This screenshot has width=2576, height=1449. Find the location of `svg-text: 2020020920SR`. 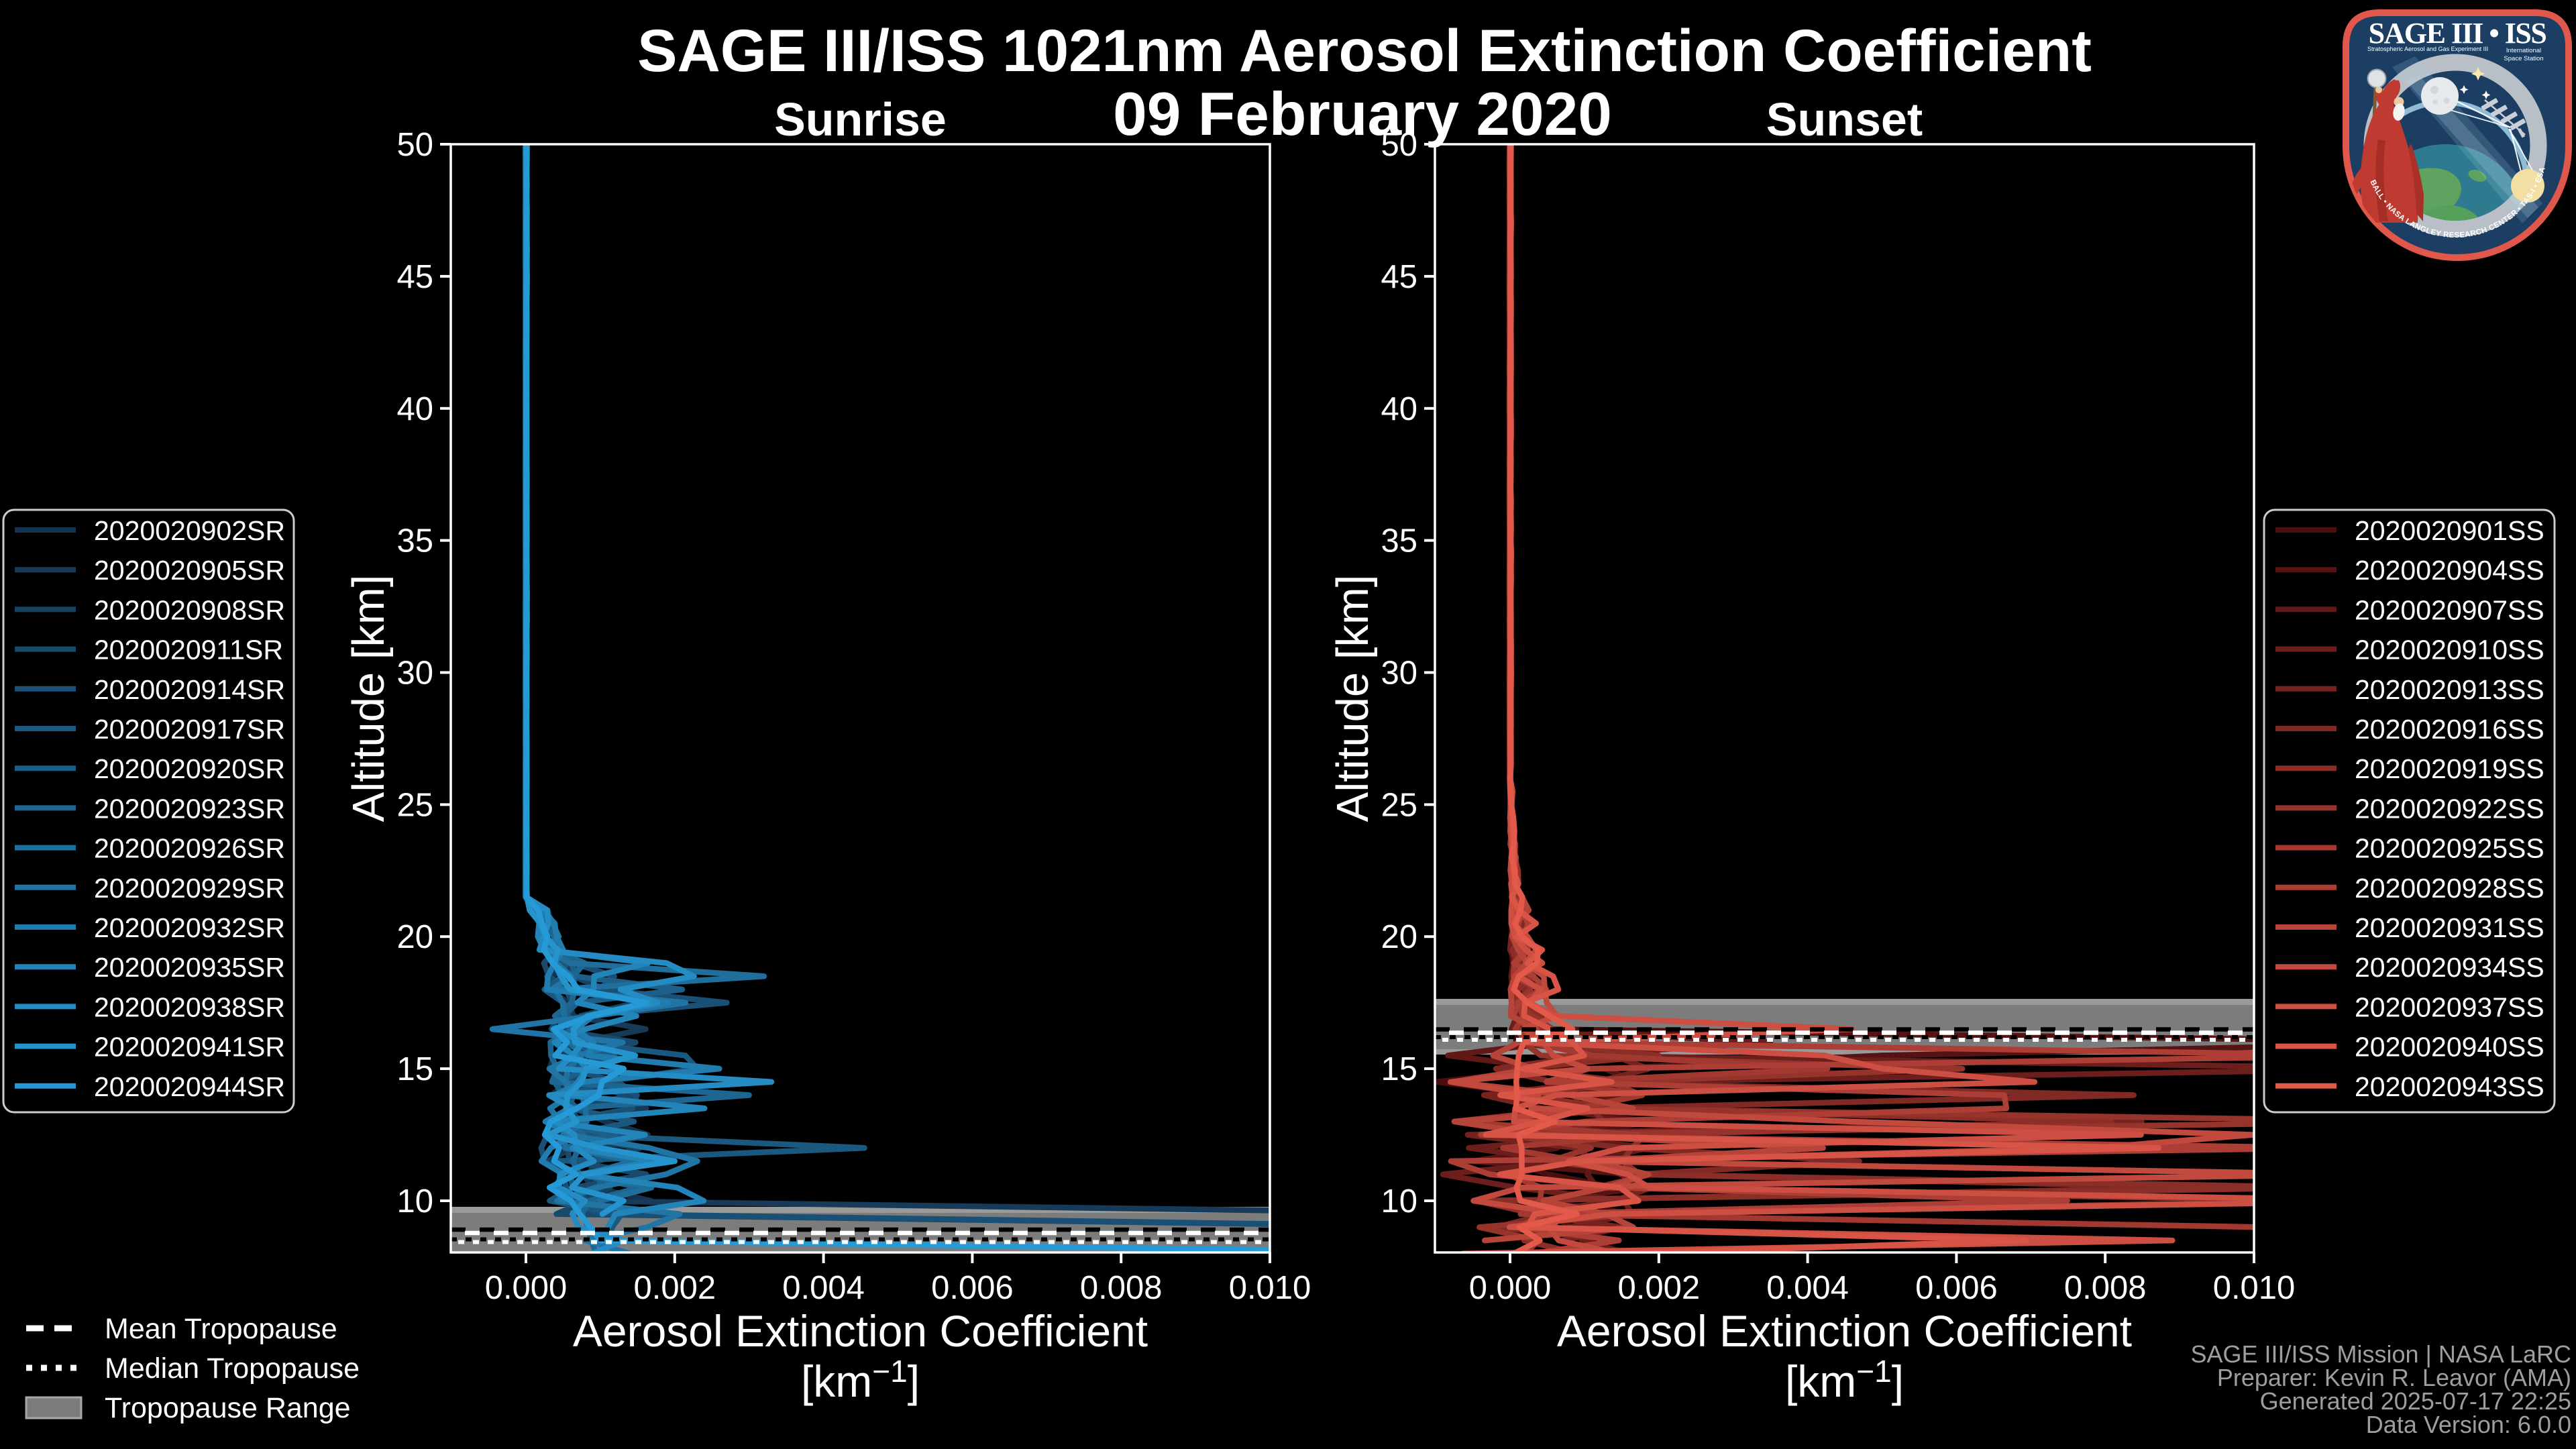

svg-text: 2020020920SR is located at coordinates (189, 768).